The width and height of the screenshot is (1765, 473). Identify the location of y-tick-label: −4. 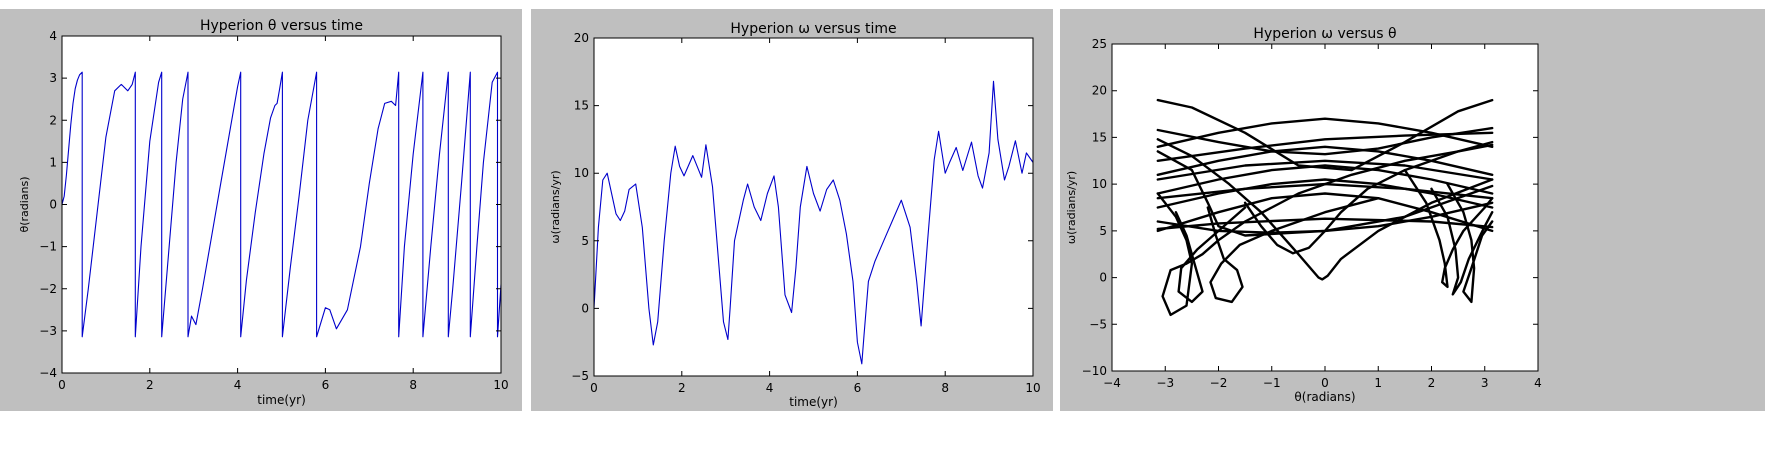
(48, 373).